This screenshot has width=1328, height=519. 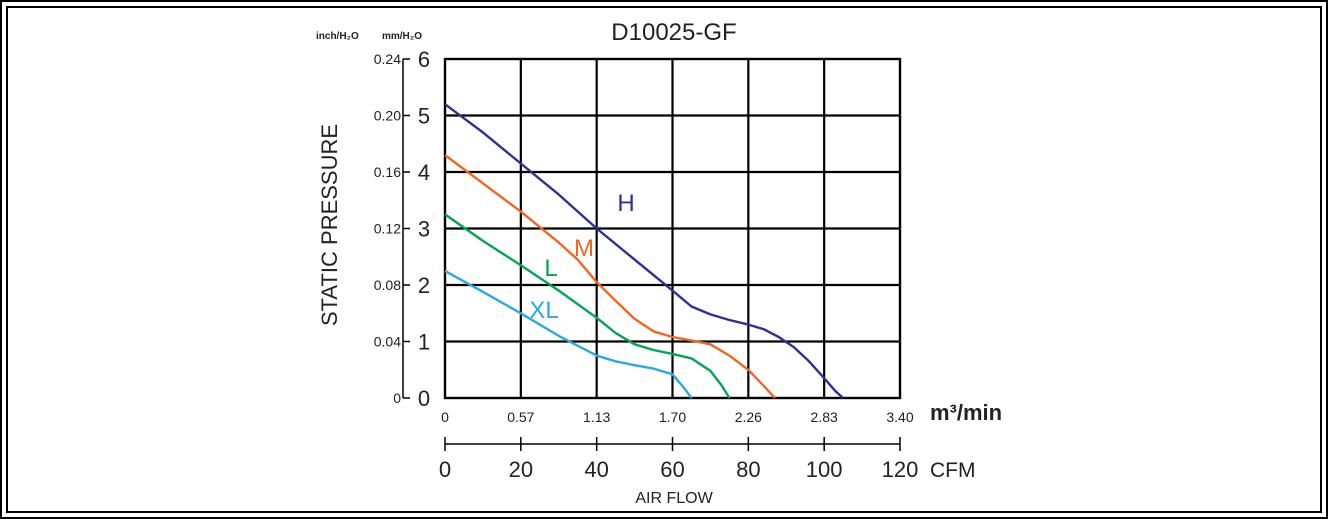 What do you see at coordinates (899, 417) in the screenshot?
I see `x-tick-label-m3: 3.40` at bounding box center [899, 417].